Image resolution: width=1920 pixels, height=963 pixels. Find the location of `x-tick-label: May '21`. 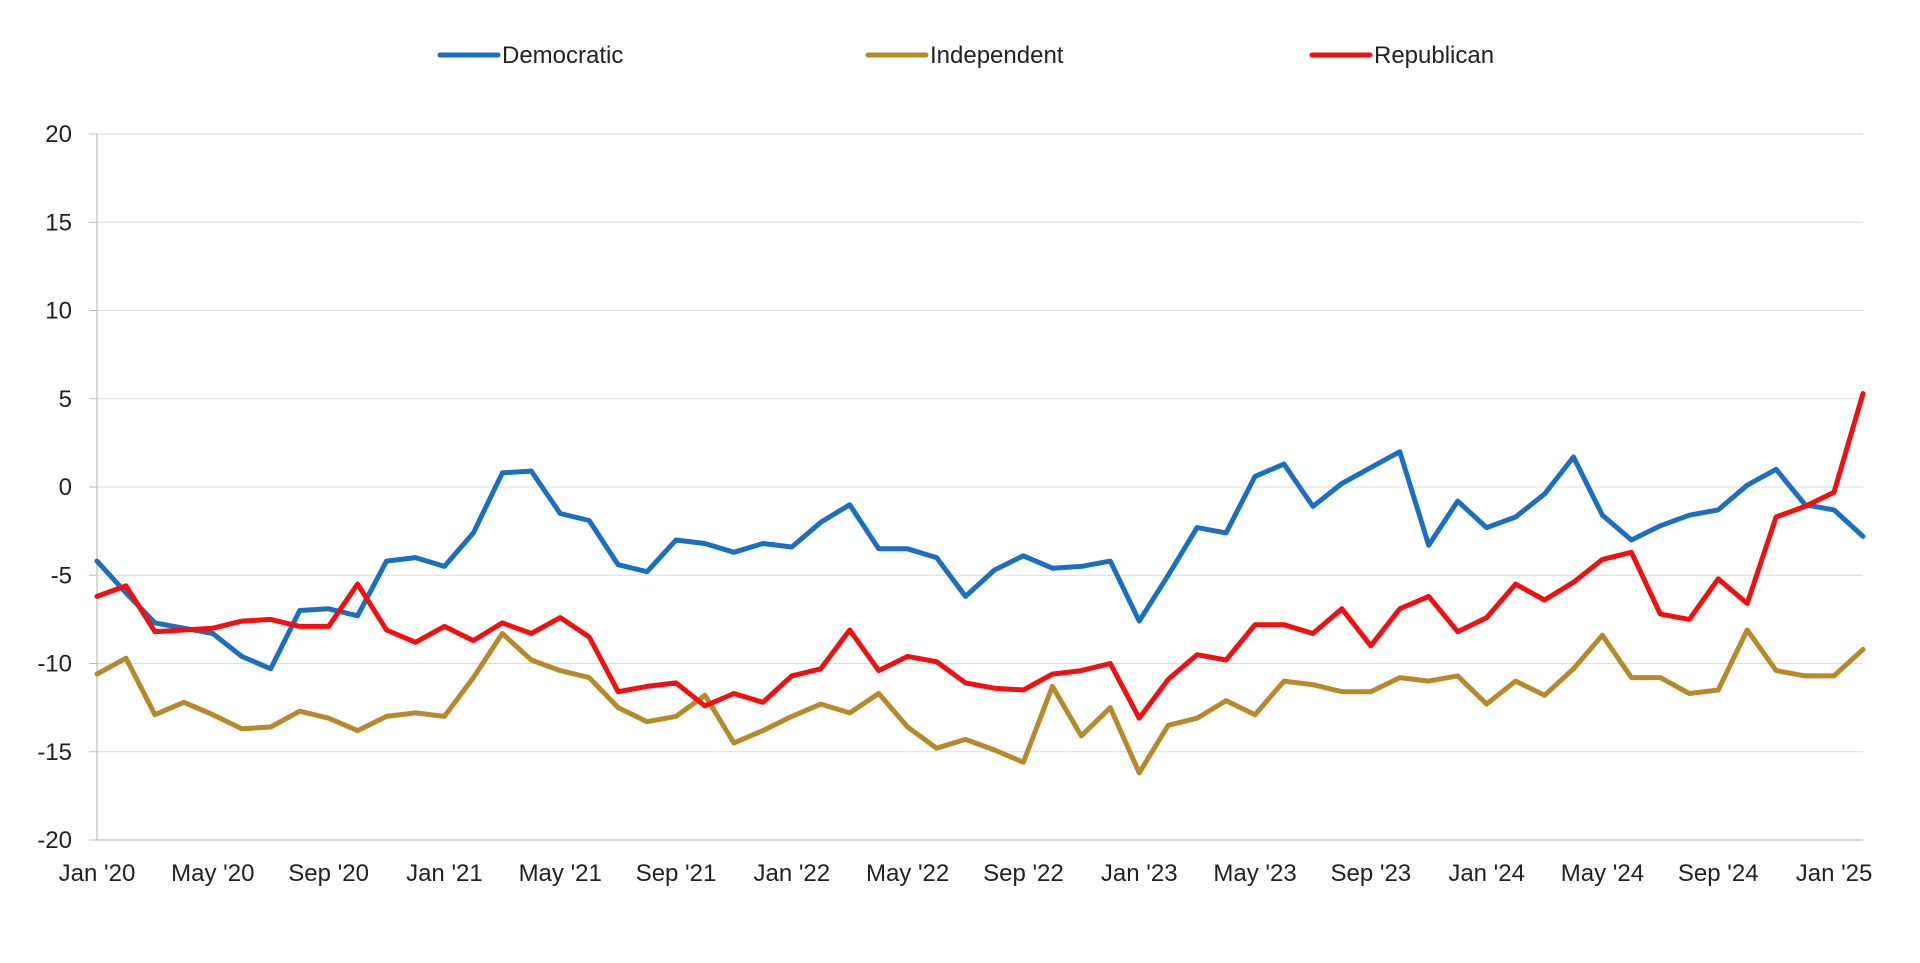

x-tick-label: May '21 is located at coordinates (560, 873).